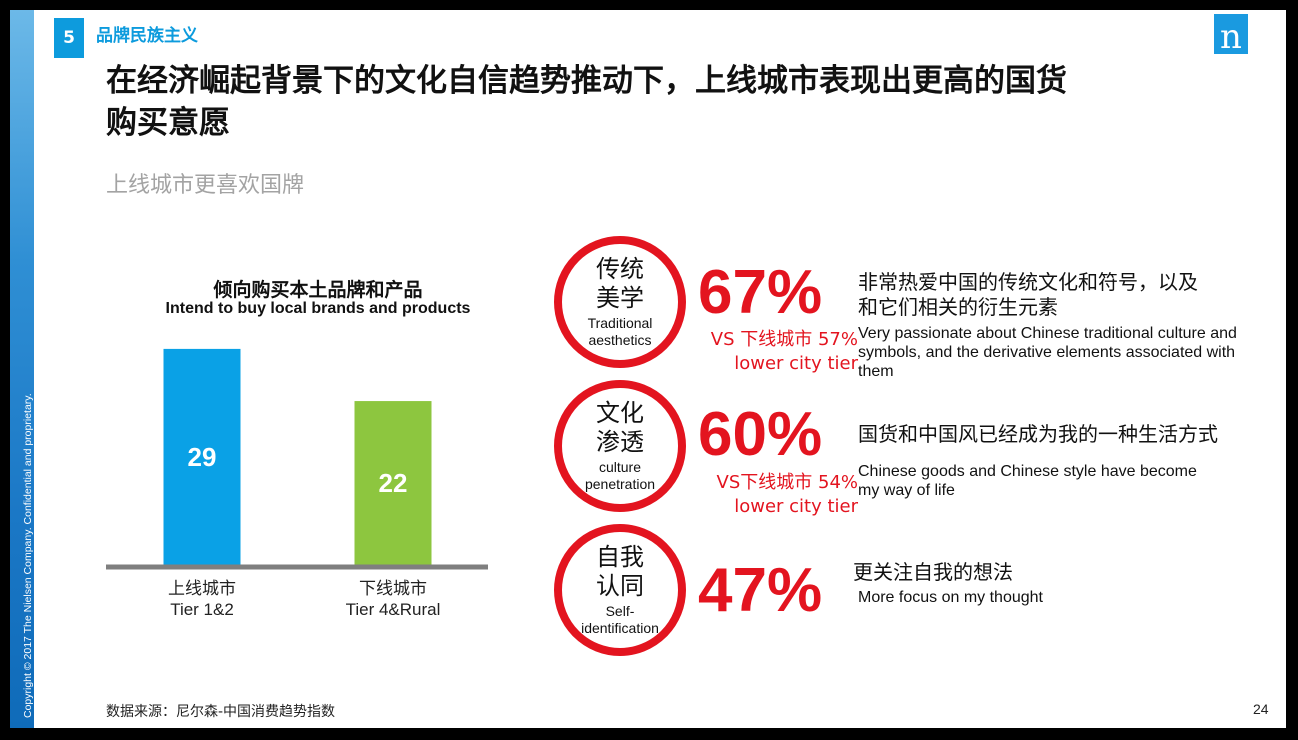  I want to click on ring-label-en-line2: aesthetics, so click(620, 340).